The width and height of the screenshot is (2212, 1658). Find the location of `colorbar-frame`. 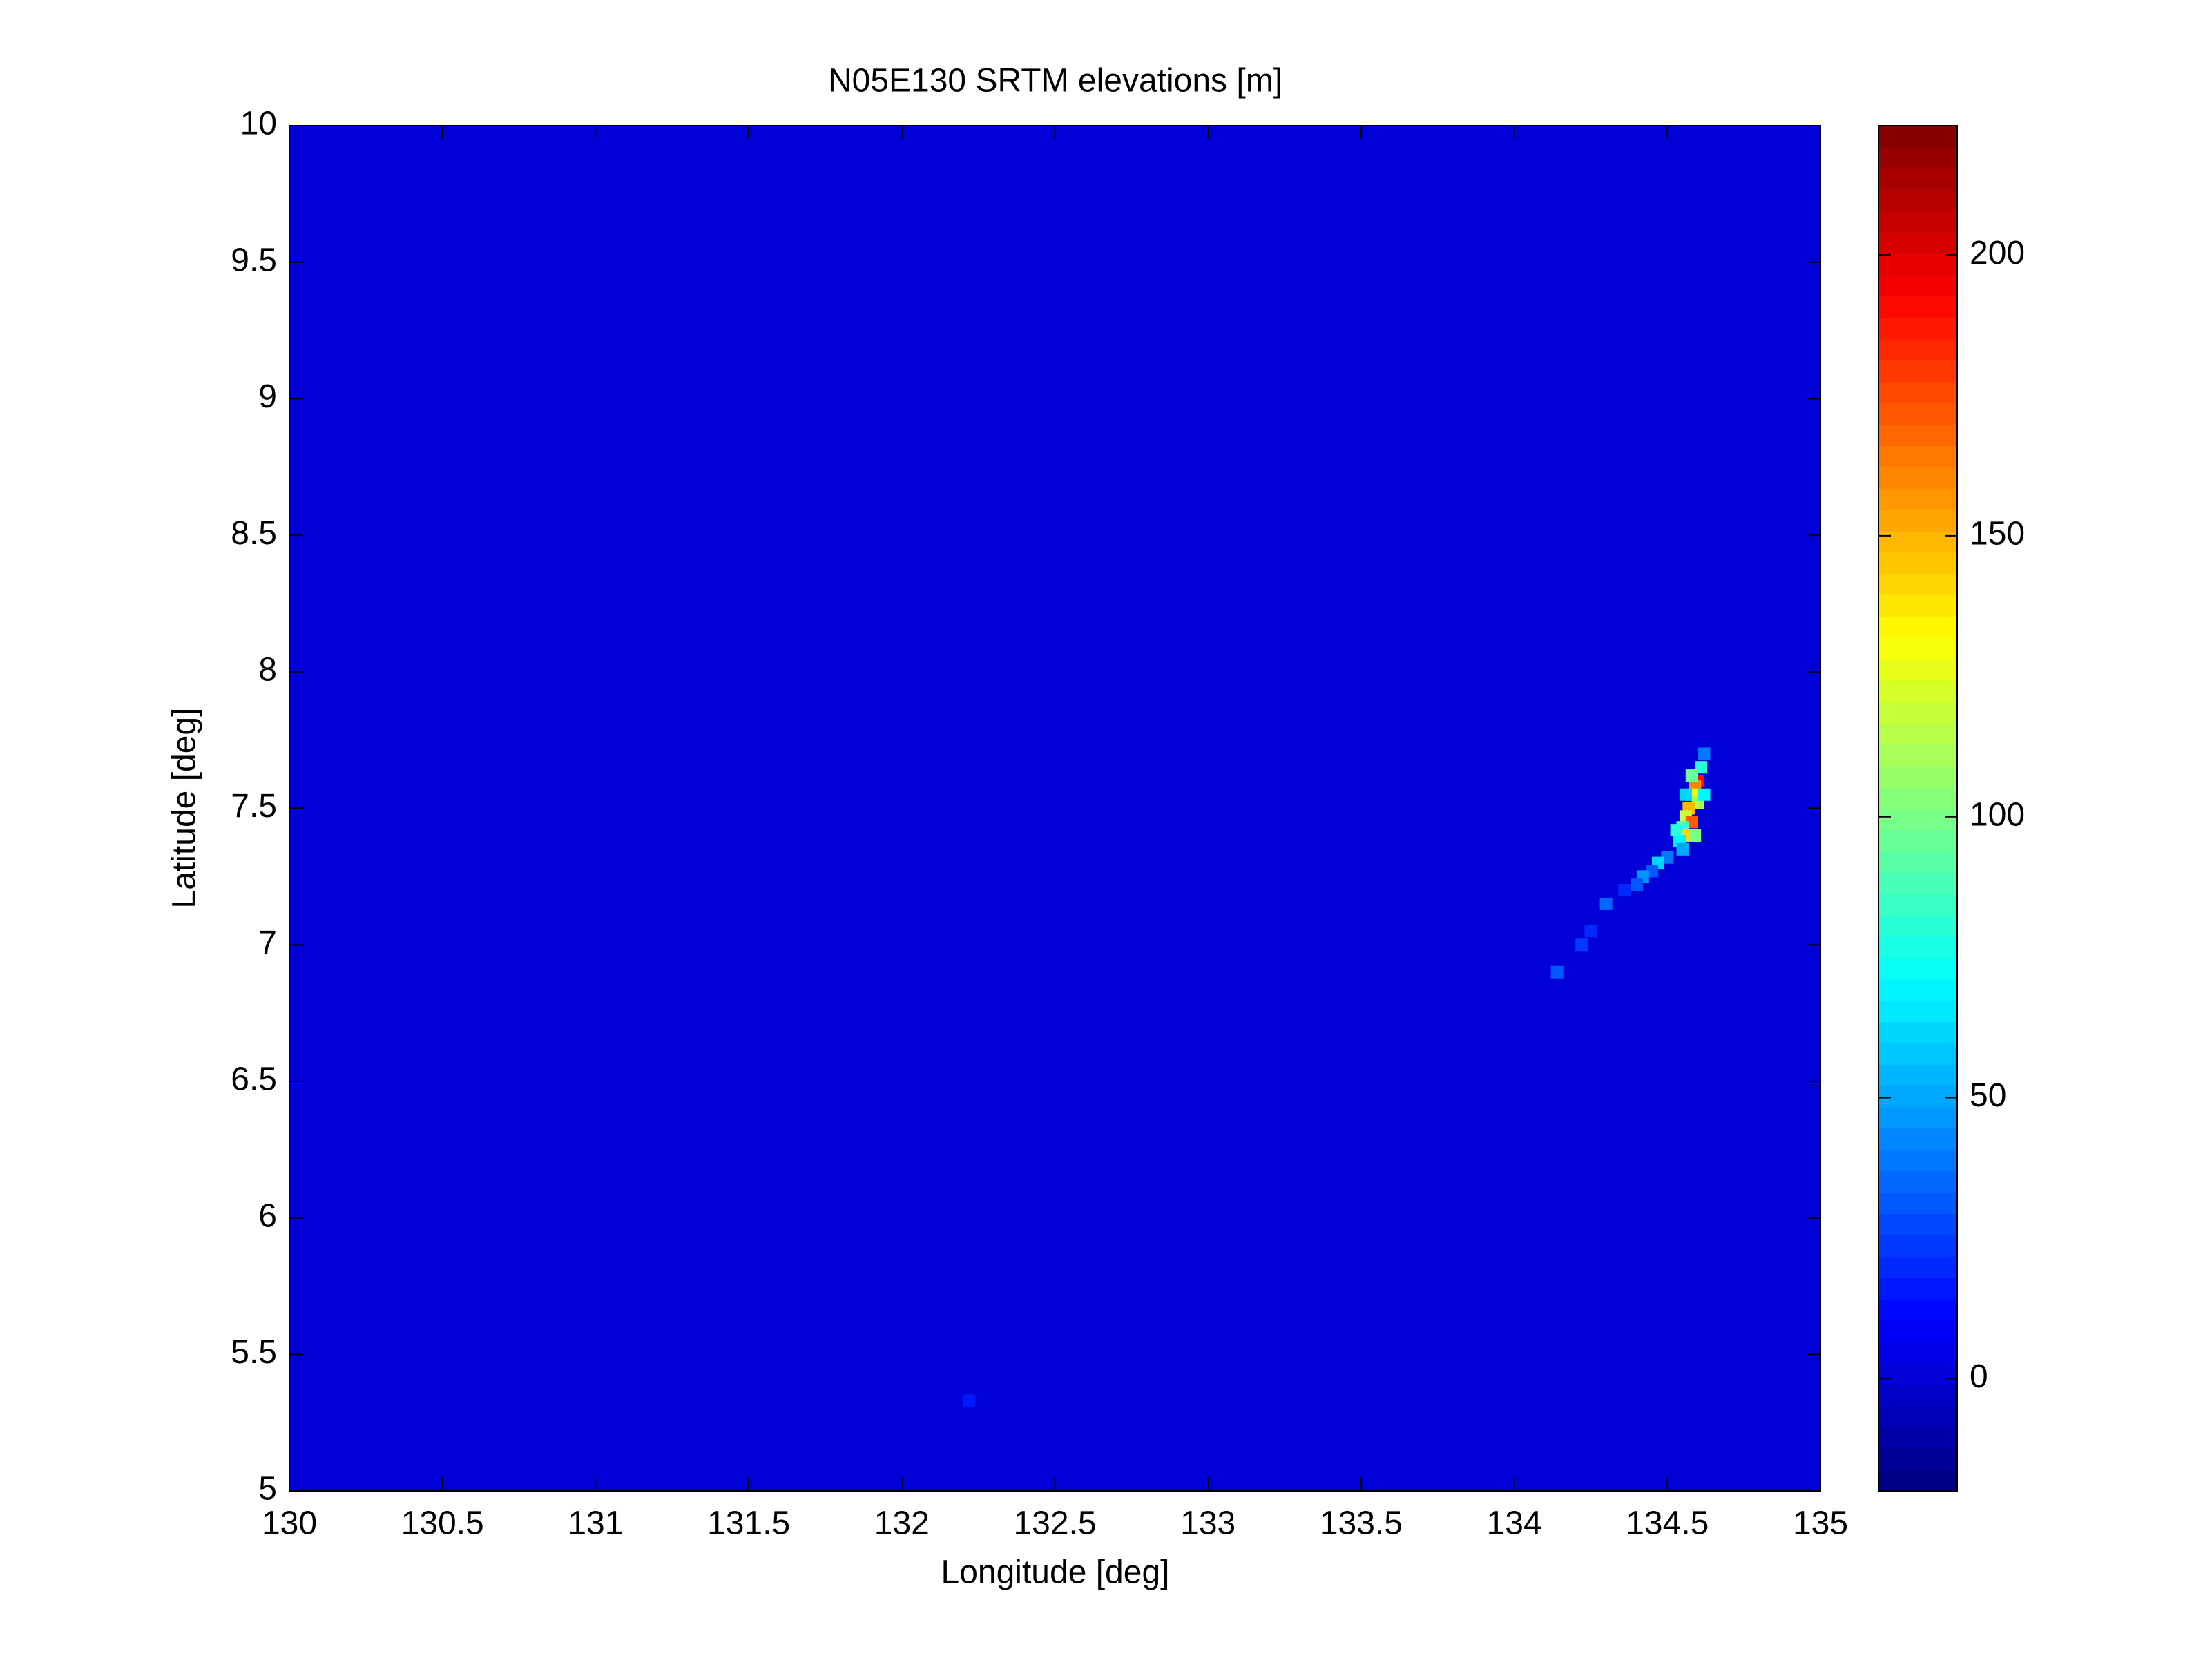

colorbar-frame is located at coordinates (1918, 808).